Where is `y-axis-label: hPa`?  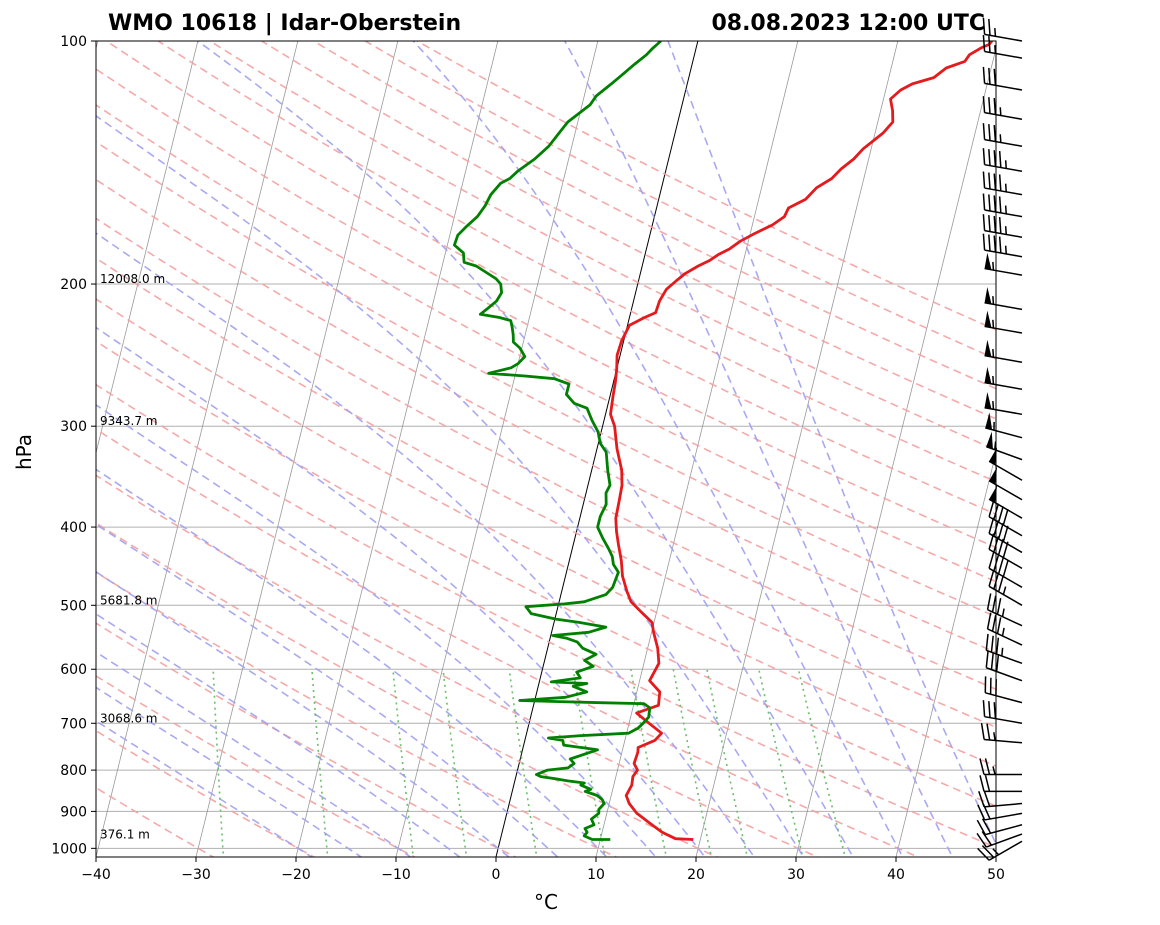 y-axis-label: hPa is located at coordinates (24, 452).